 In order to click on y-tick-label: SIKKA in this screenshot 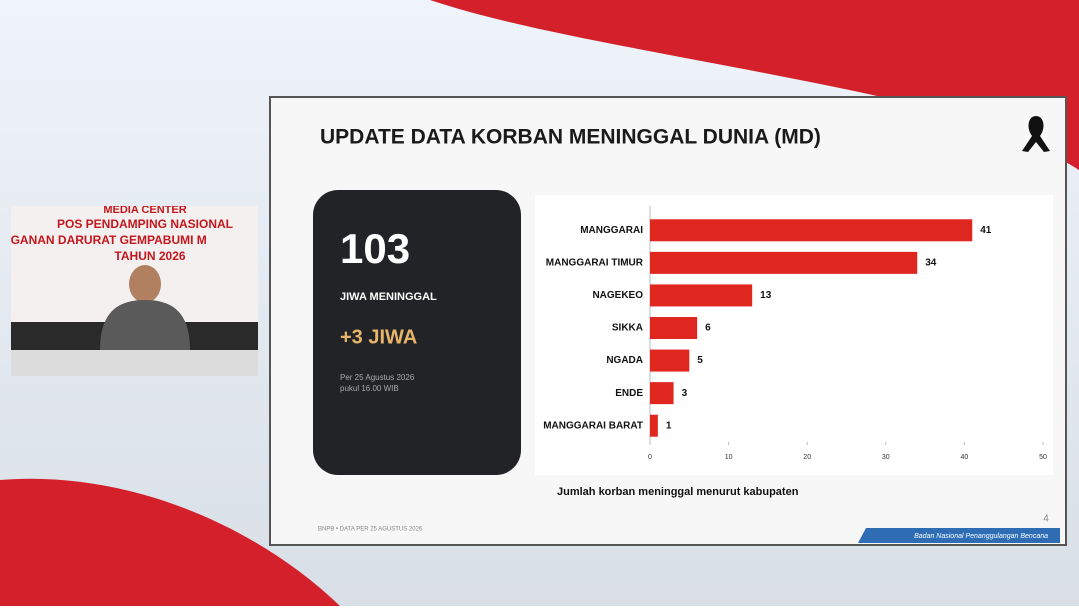, I will do `click(627, 328)`.